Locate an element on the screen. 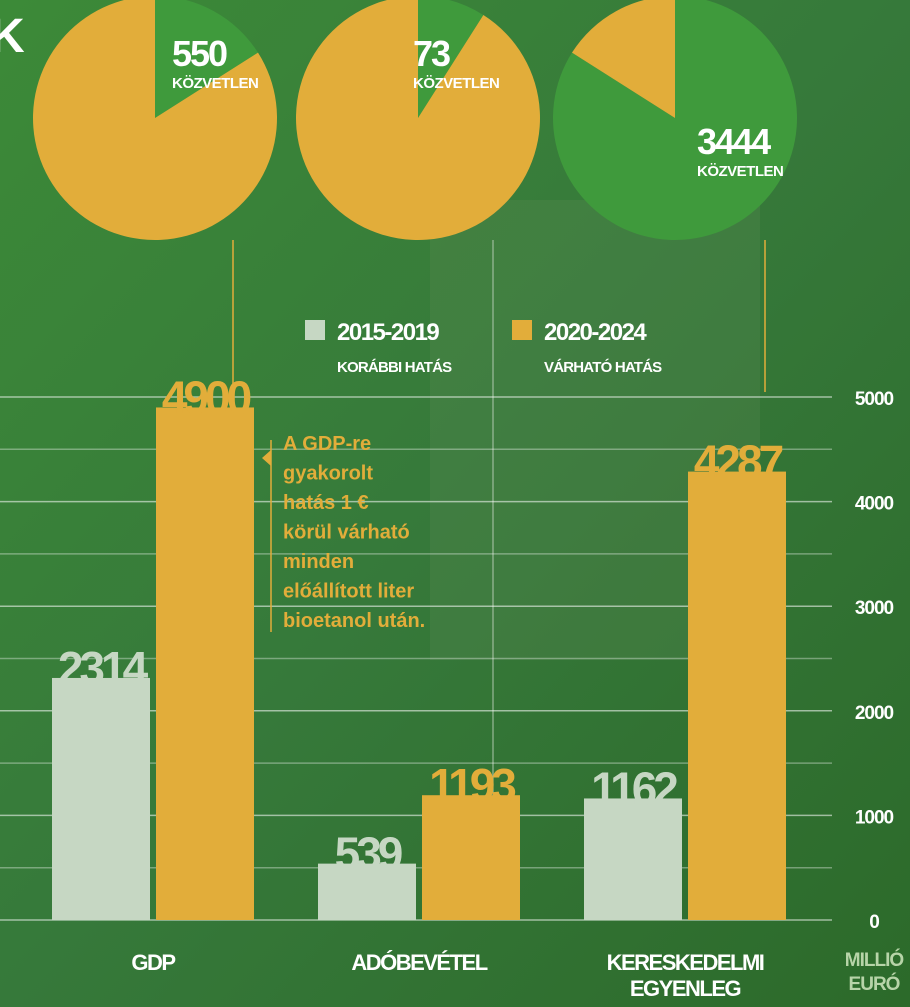 Image resolution: width=910 pixels, height=1007 pixels. legend-label: 2015-2019 is located at coordinates (388, 332).